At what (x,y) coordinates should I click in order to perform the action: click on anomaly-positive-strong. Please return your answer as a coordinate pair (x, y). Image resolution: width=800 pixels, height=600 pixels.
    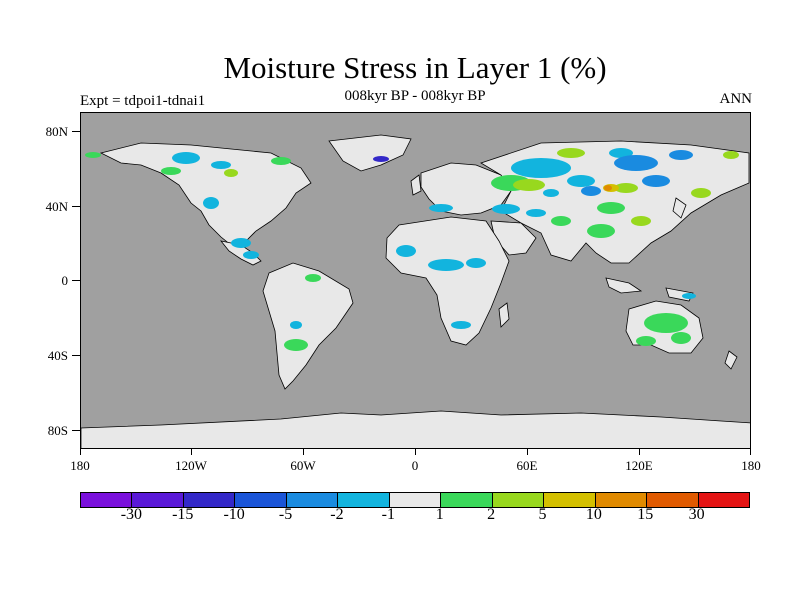
    Looking at the image, I should click on (608, 188).